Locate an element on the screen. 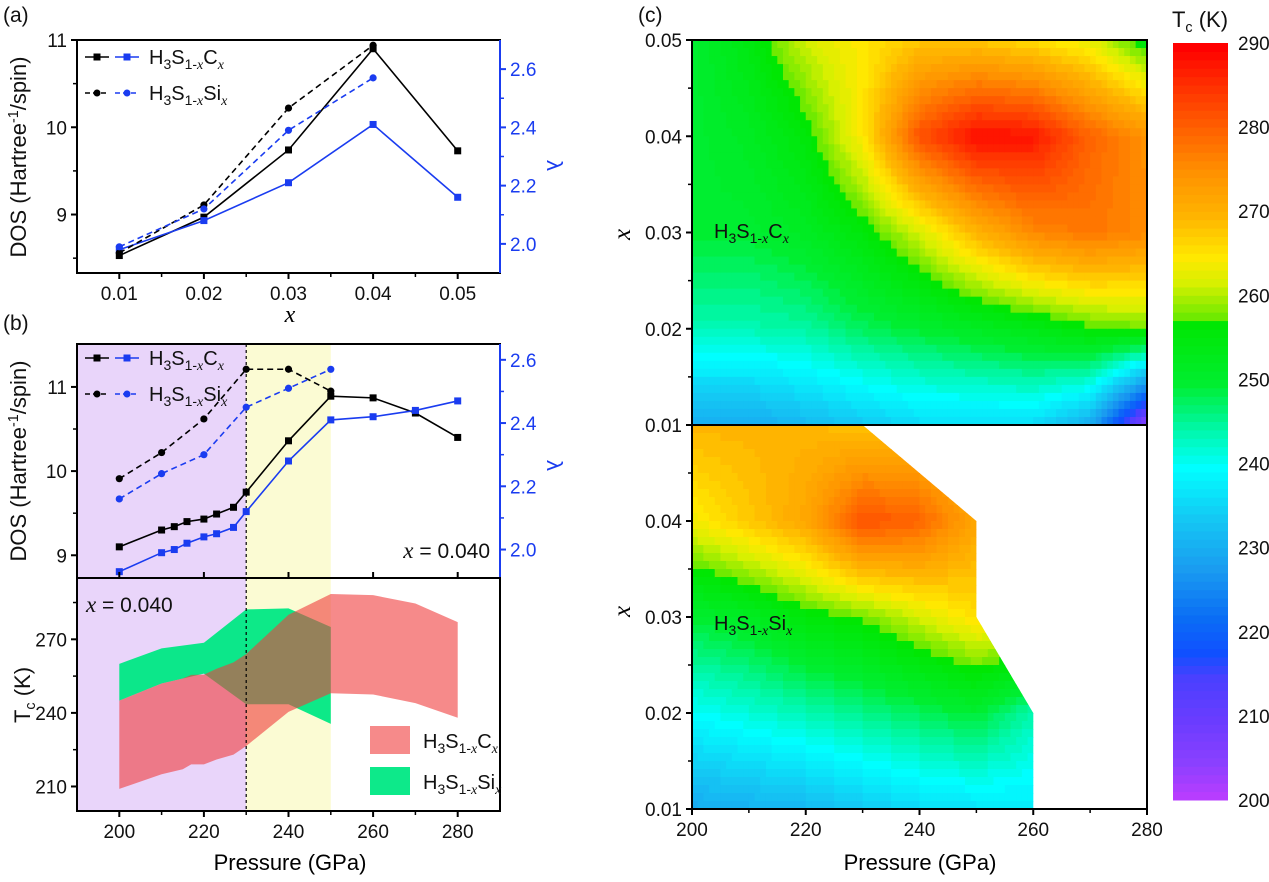 The width and height of the screenshot is (1269, 882). x-tick-label: 0.03 is located at coordinates (288, 294).